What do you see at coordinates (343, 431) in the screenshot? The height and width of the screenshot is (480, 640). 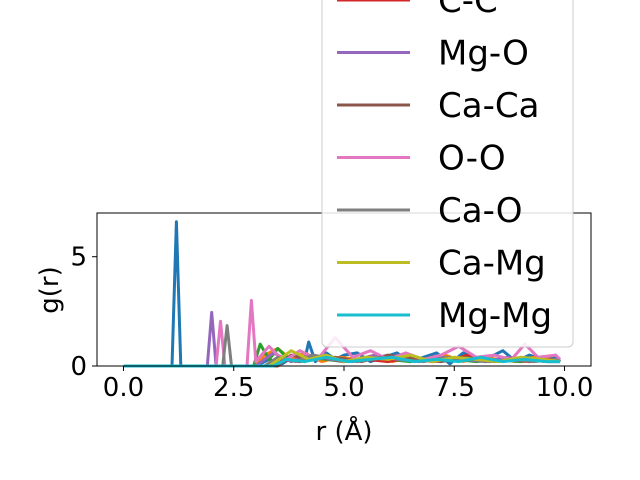 I see `x-axis-label: r (Å)` at bounding box center [343, 431].